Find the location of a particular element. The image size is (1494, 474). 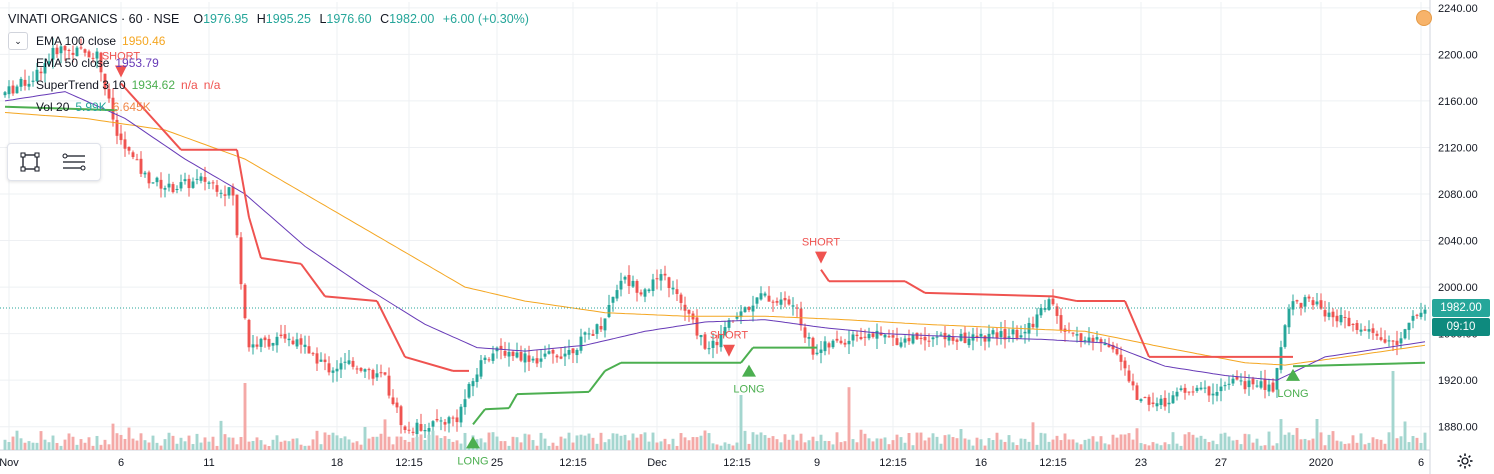

rectangle-tool-button is located at coordinates (30, 162).